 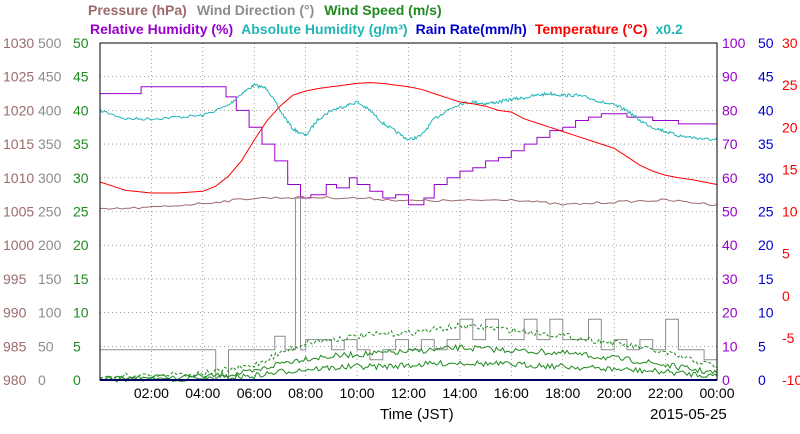 I want to click on x-tick-label: 12:00, so click(x=408, y=393).